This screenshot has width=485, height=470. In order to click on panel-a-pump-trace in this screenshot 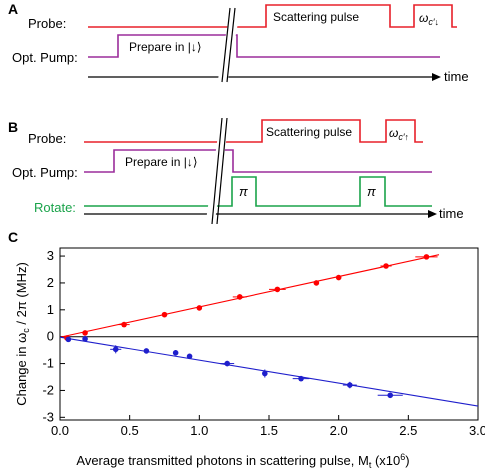, I will do `click(264, 46)`.